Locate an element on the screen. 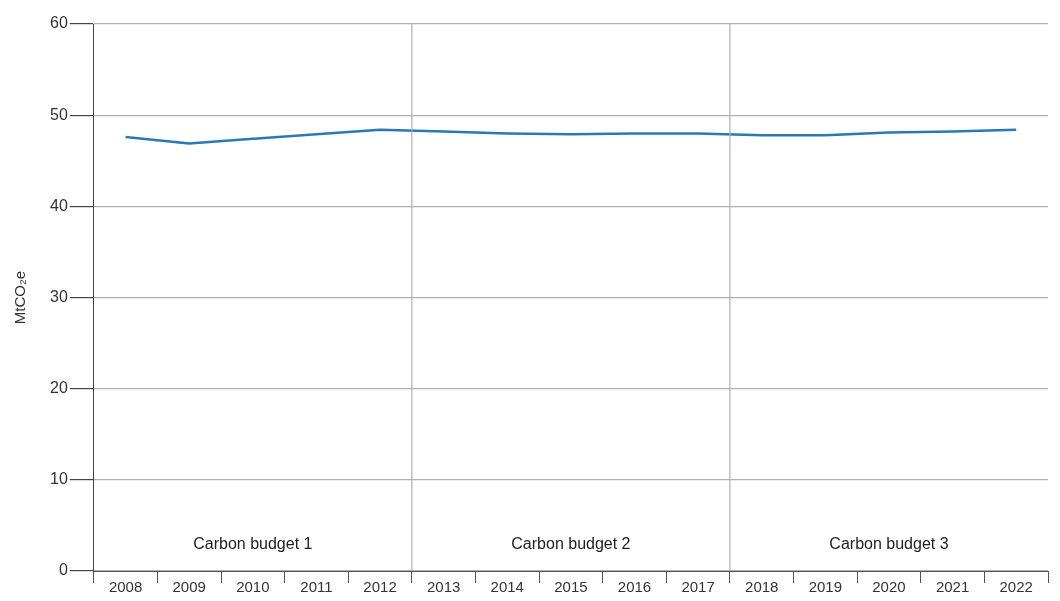 The height and width of the screenshot is (601, 1060). x-tick-label: 2017 is located at coordinates (698, 587).